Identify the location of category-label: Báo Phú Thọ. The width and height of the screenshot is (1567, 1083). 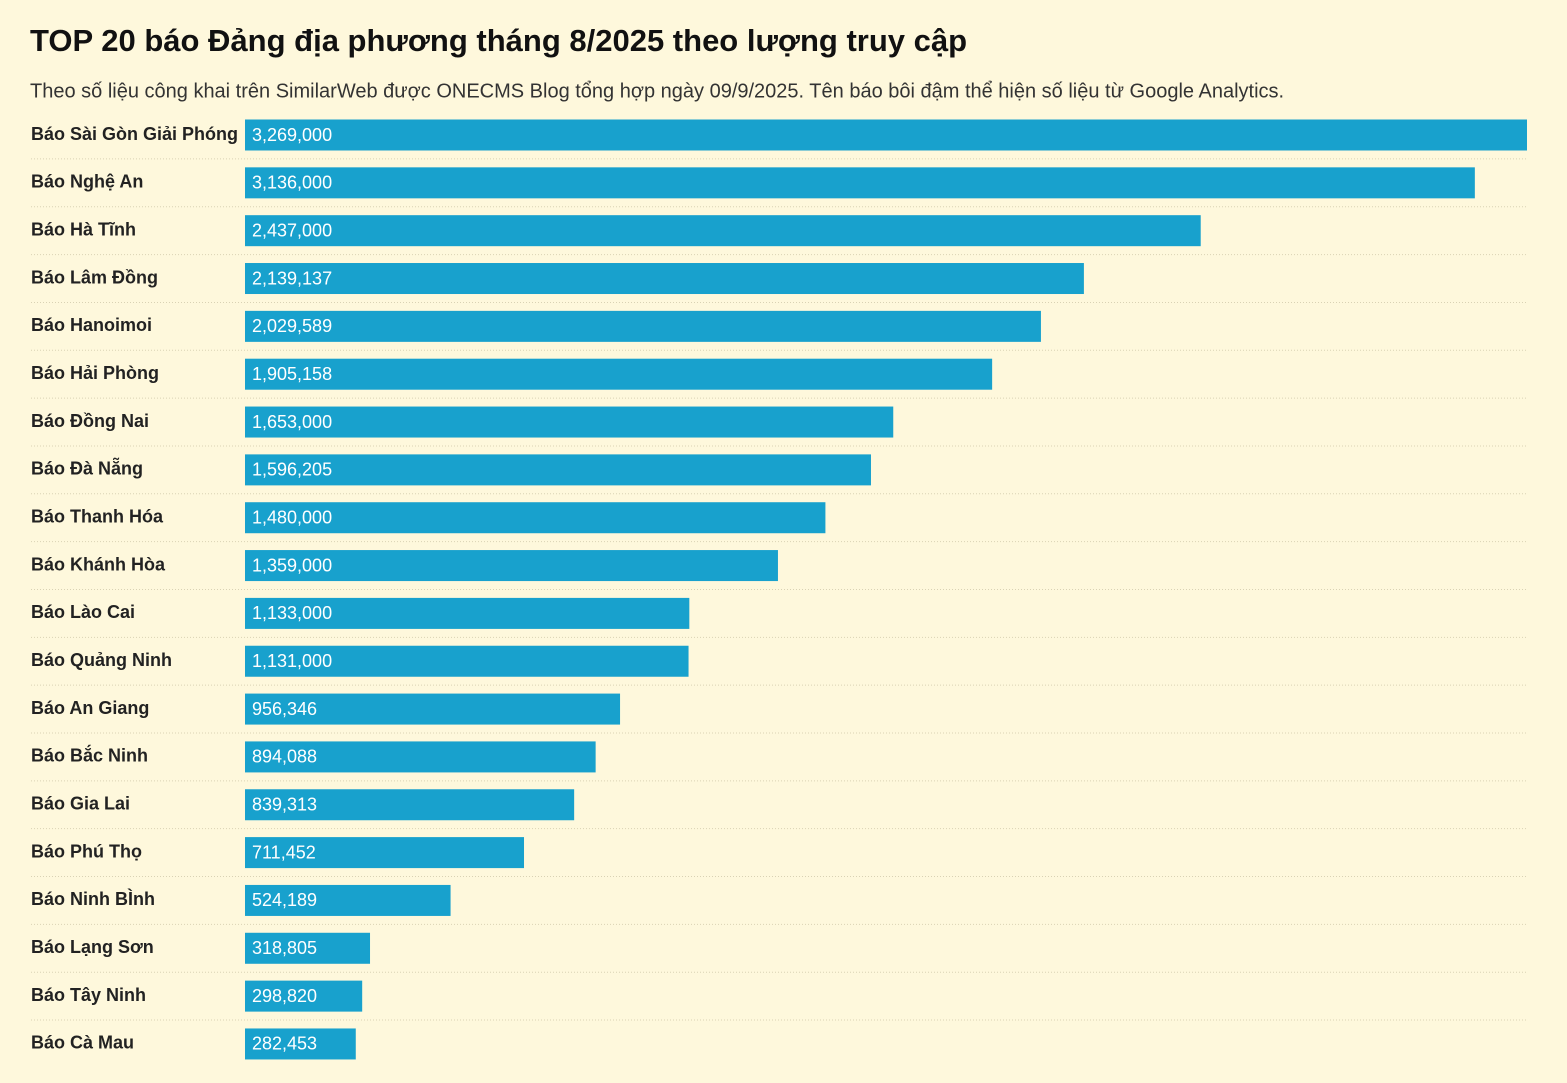
(86, 851).